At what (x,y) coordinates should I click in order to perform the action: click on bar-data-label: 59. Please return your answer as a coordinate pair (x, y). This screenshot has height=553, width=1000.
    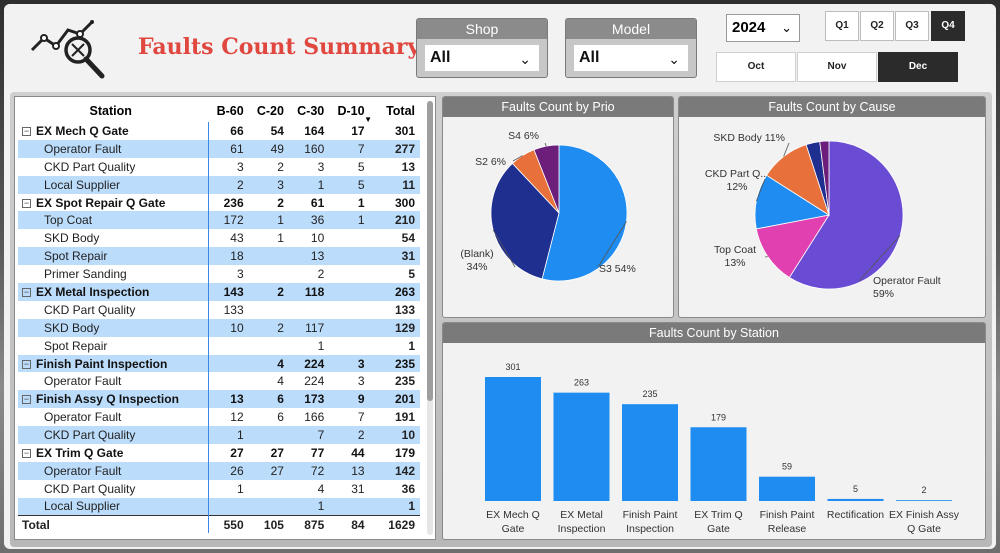
    Looking at the image, I should click on (787, 467).